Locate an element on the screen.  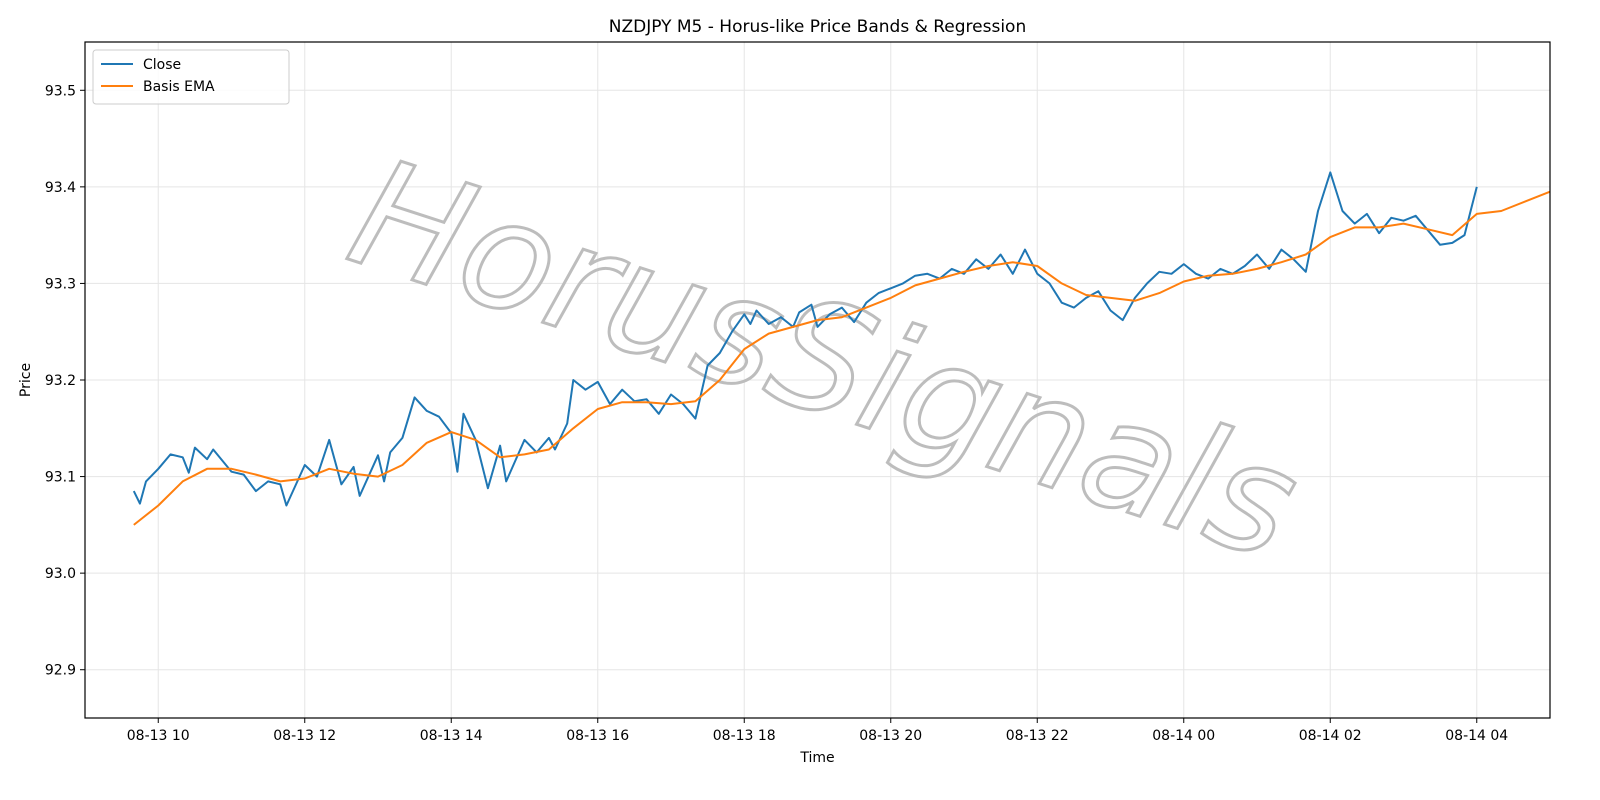
x-tick-label: 08-14 02 is located at coordinates (1330, 736).